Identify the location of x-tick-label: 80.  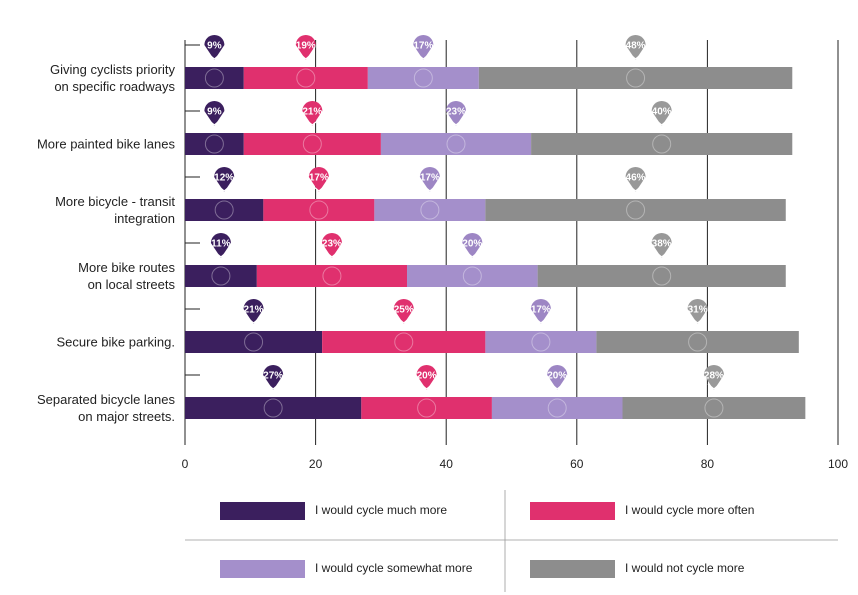
(708, 464).